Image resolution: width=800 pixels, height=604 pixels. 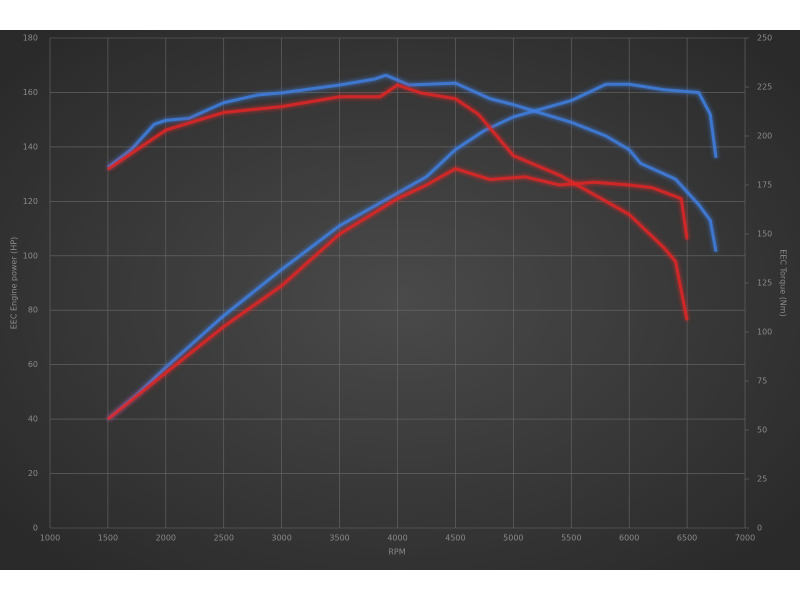 I want to click on y2-tick-label: 25, so click(x=762, y=479).